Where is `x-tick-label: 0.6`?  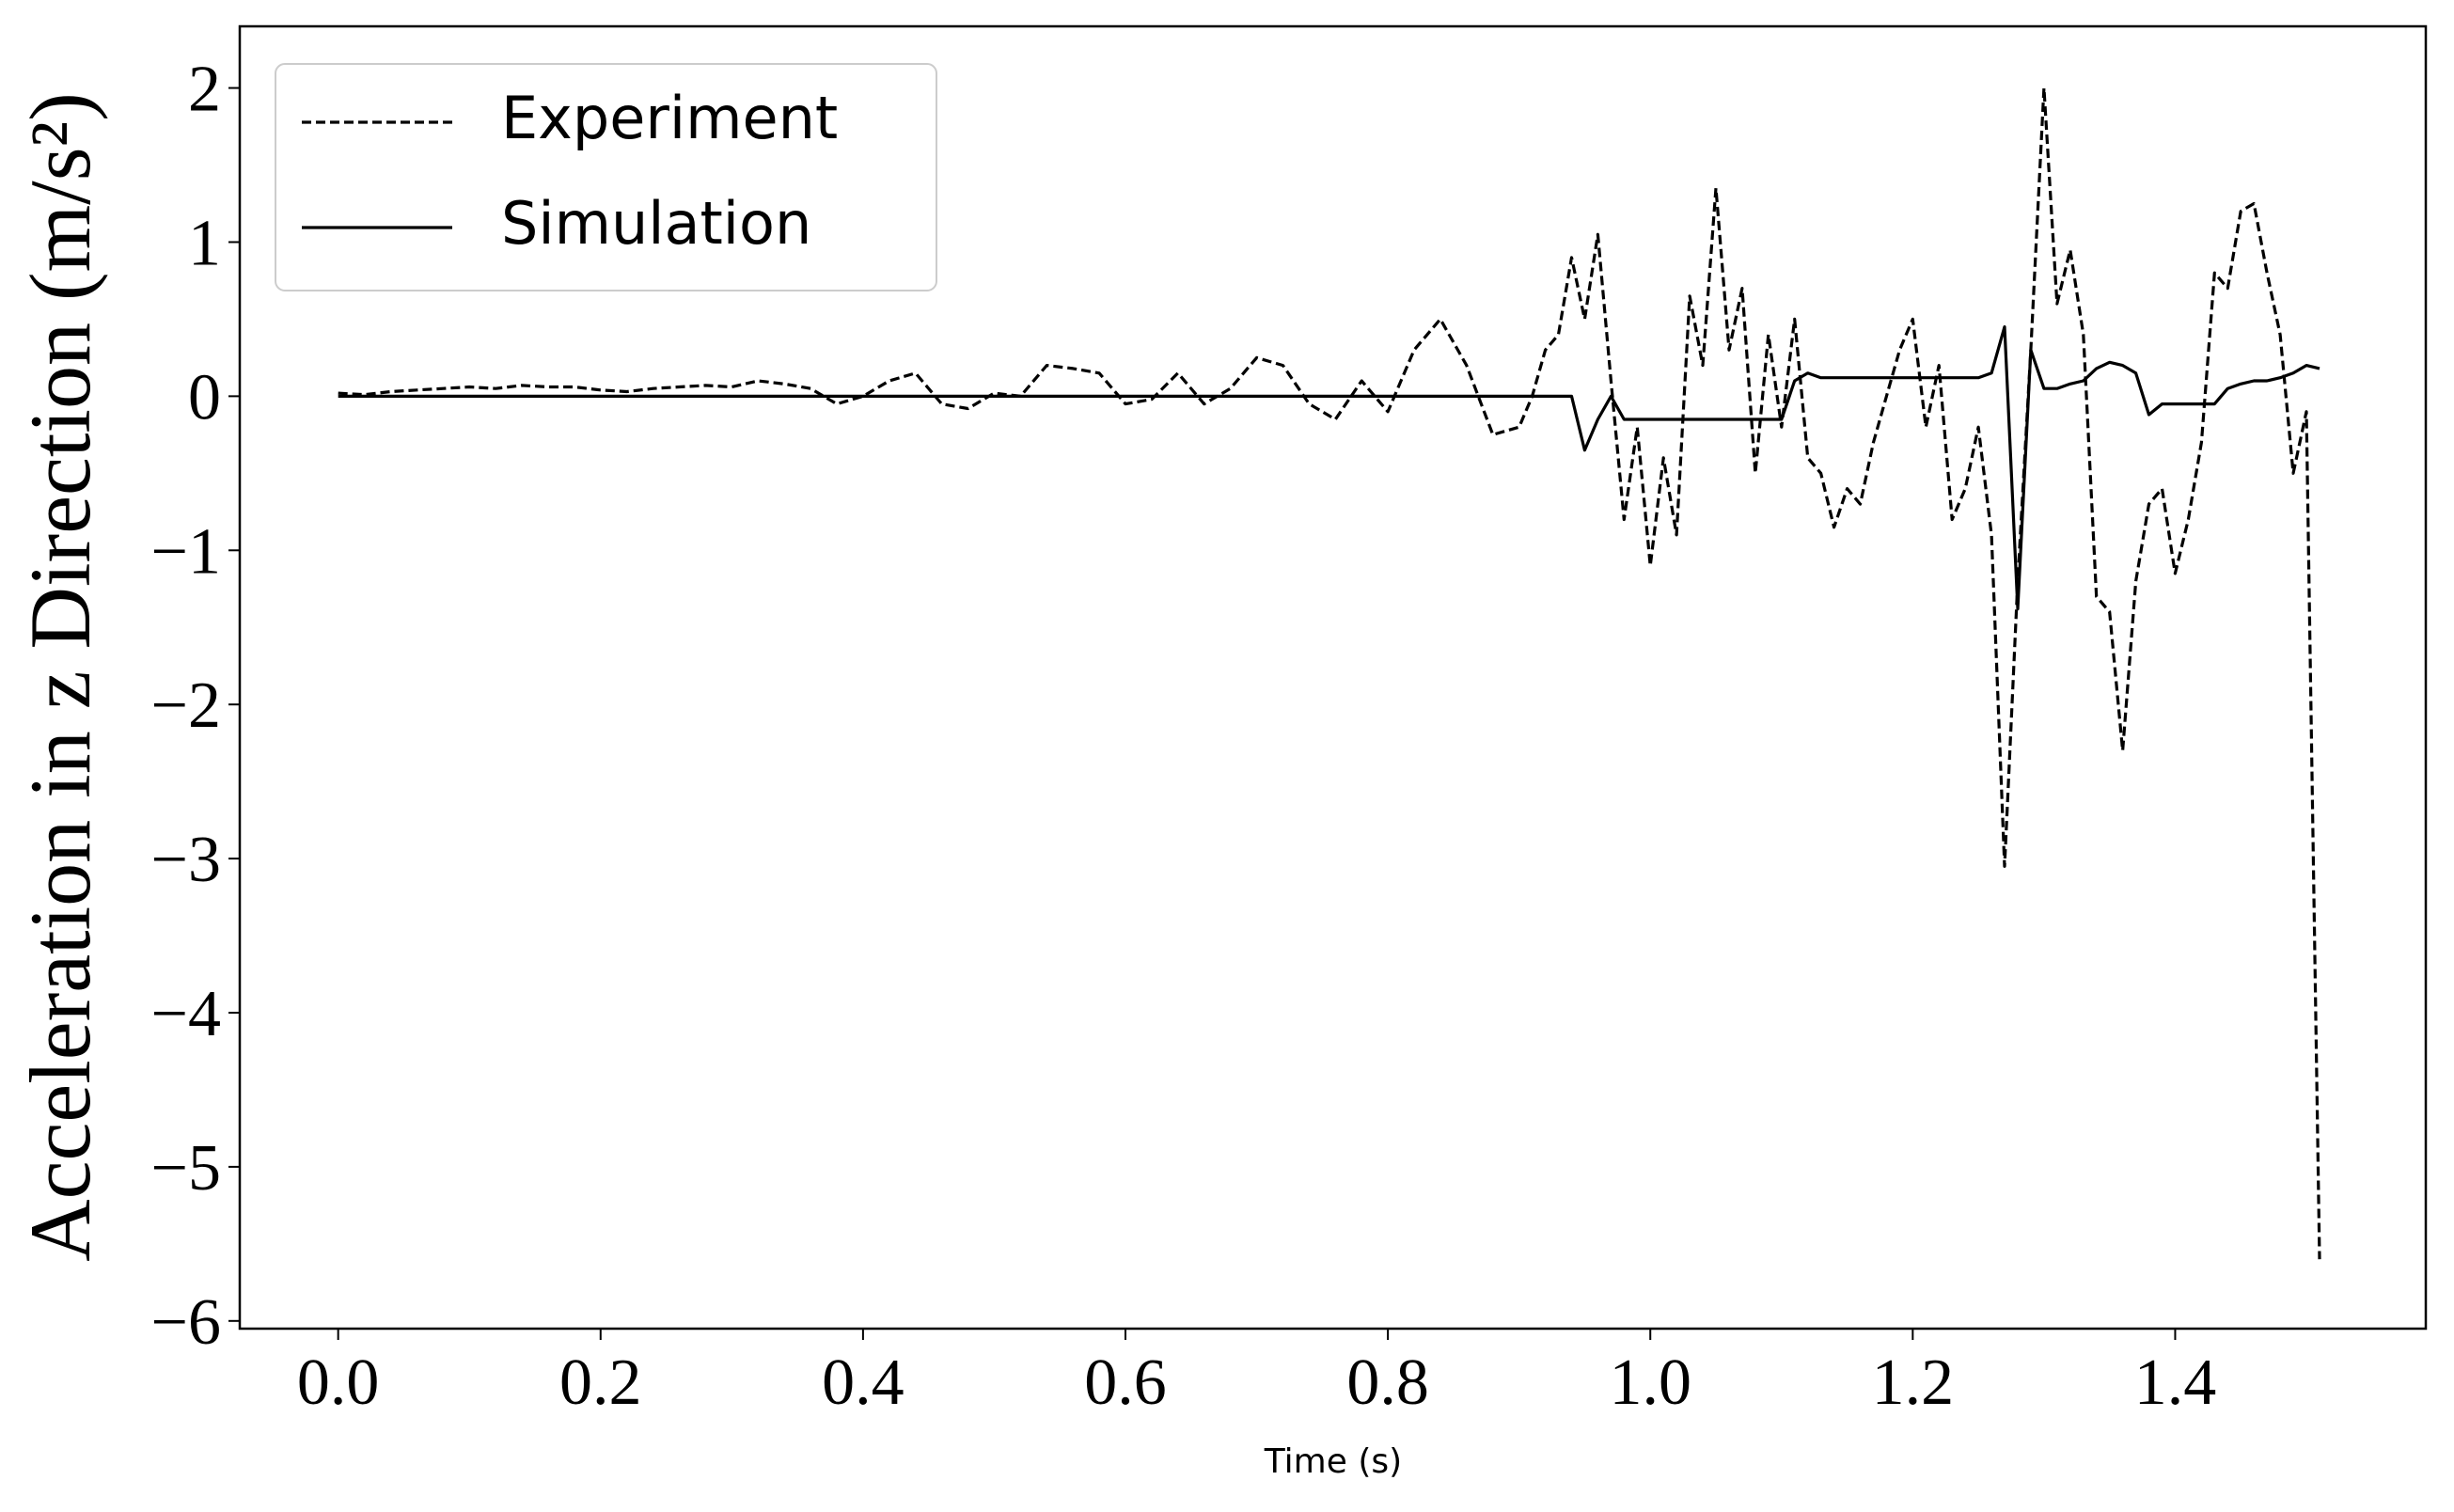
x-tick-label: 0.6 is located at coordinates (1125, 1383).